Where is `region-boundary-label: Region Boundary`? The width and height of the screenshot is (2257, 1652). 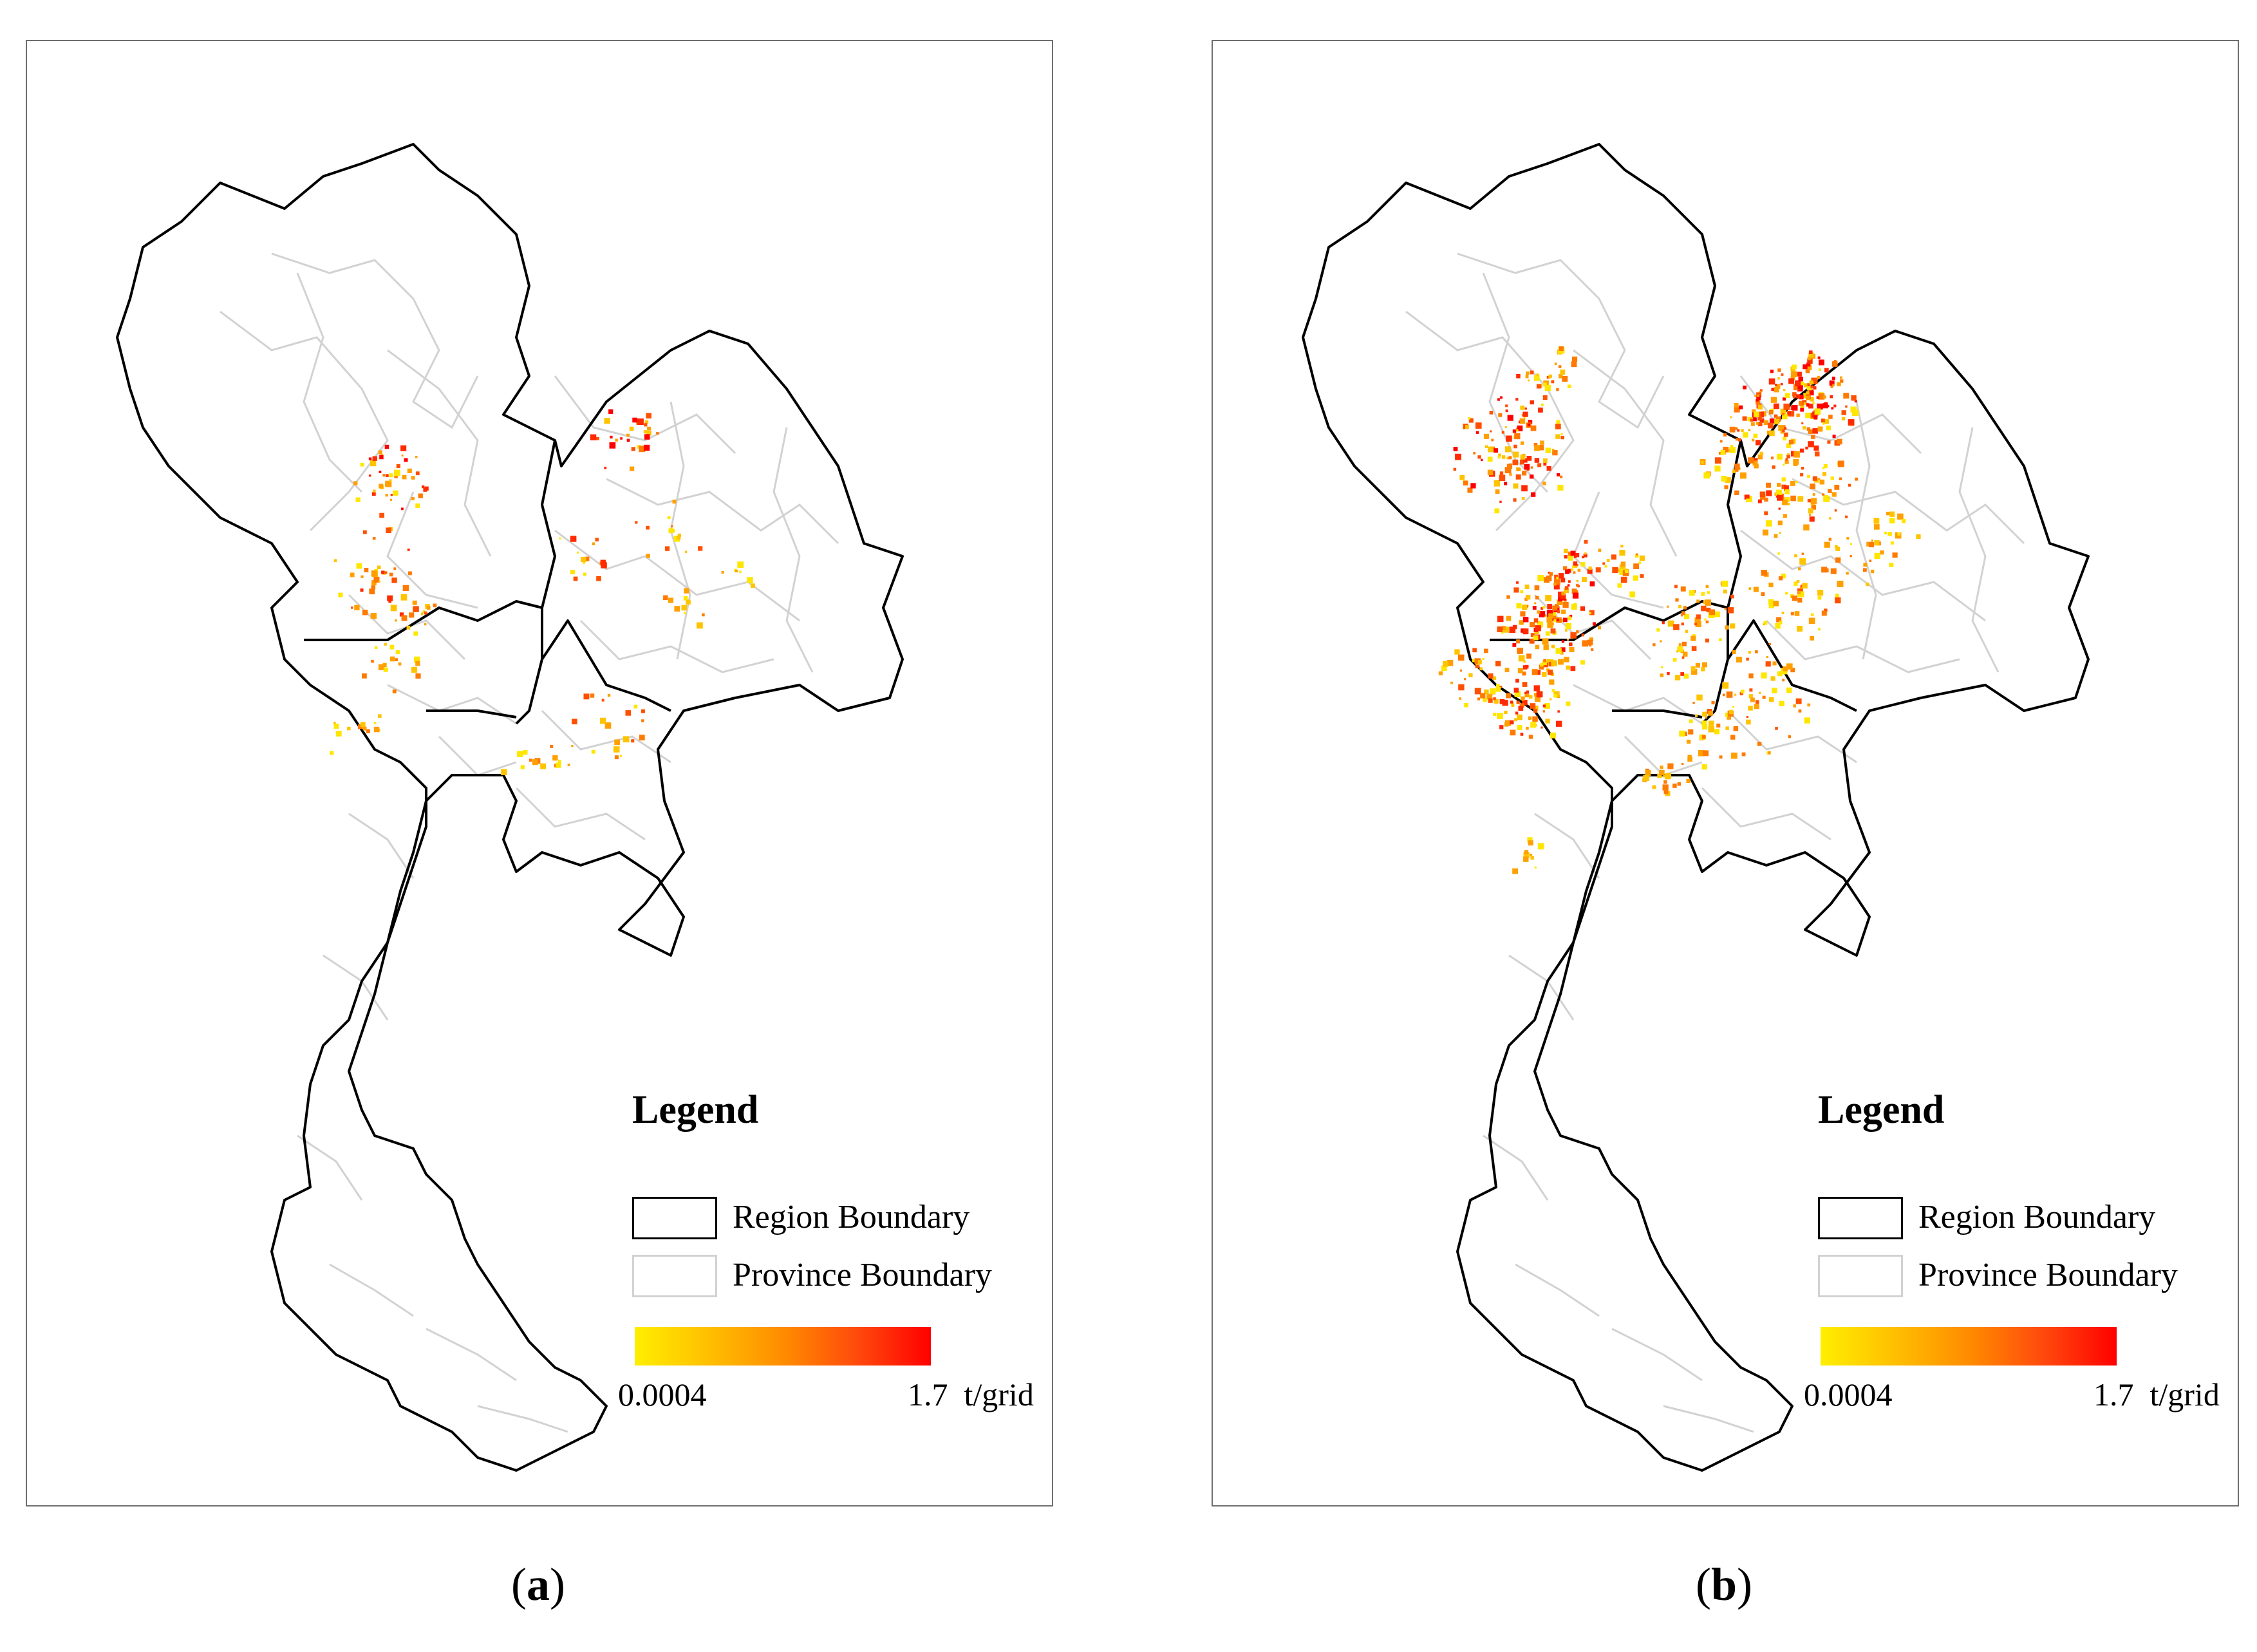 region-boundary-label: Region Boundary is located at coordinates (851, 1217).